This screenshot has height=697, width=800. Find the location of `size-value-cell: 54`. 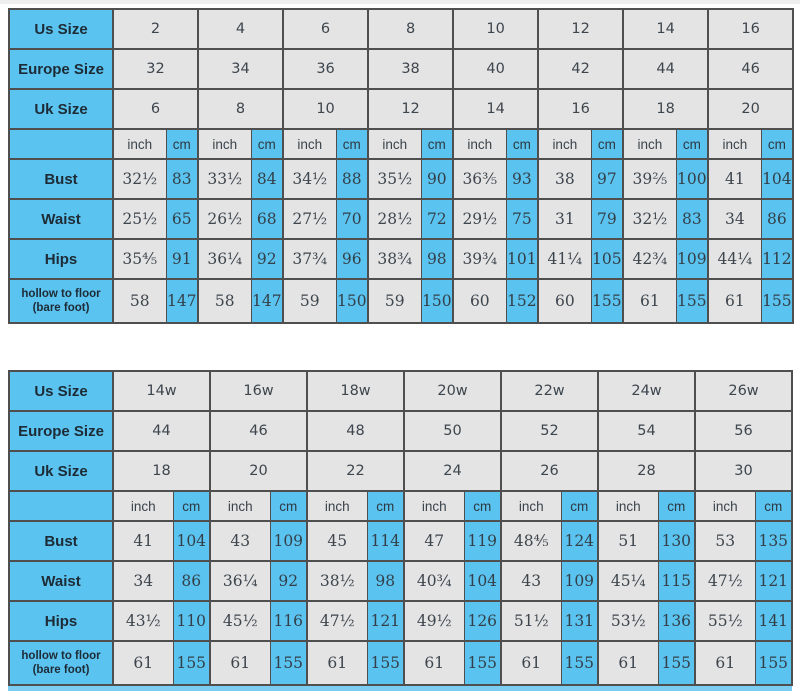

size-value-cell: 54 is located at coordinates (646, 431).